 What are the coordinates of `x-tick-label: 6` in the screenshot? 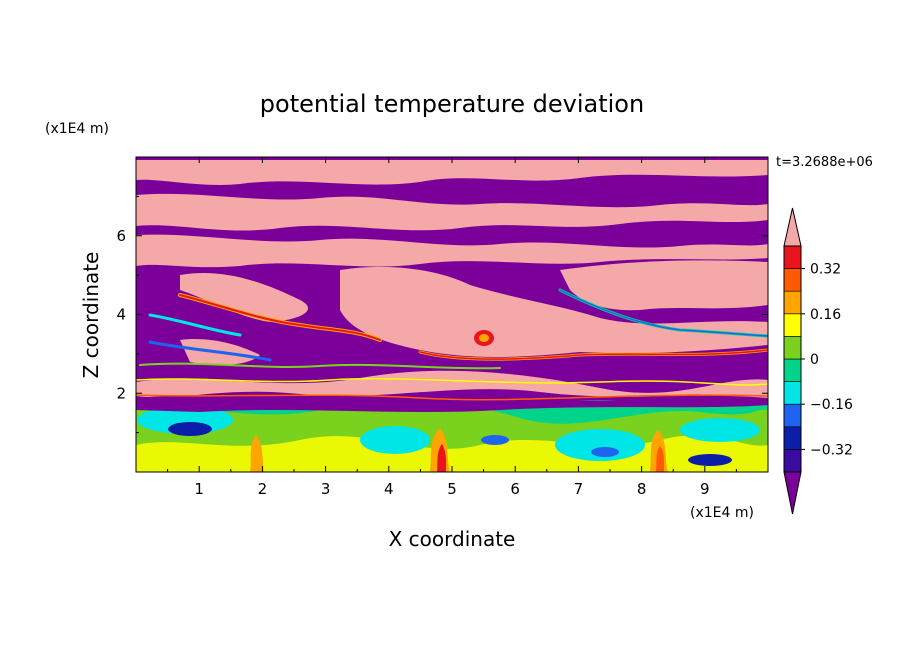 It's located at (515, 489).